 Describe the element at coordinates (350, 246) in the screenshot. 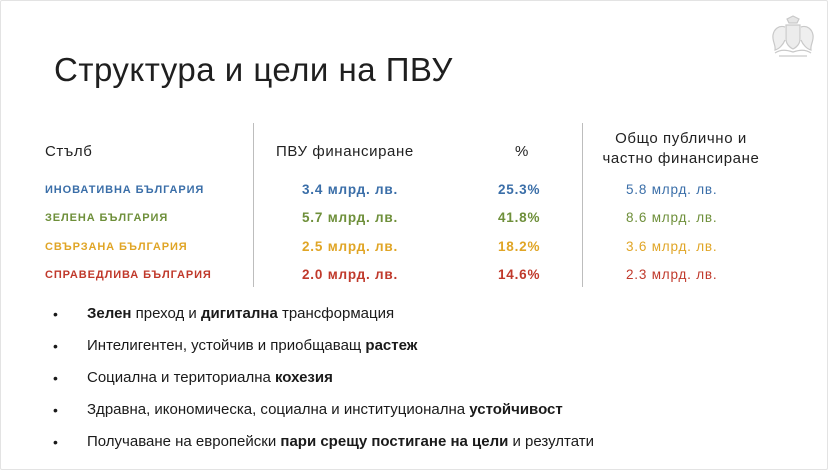

I see `pillar-funding: 2.5 млрд. лв.` at that location.